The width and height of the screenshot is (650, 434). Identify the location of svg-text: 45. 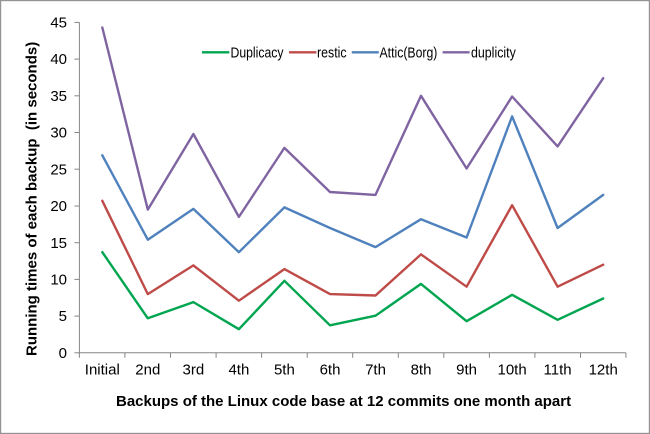
(58, 23).